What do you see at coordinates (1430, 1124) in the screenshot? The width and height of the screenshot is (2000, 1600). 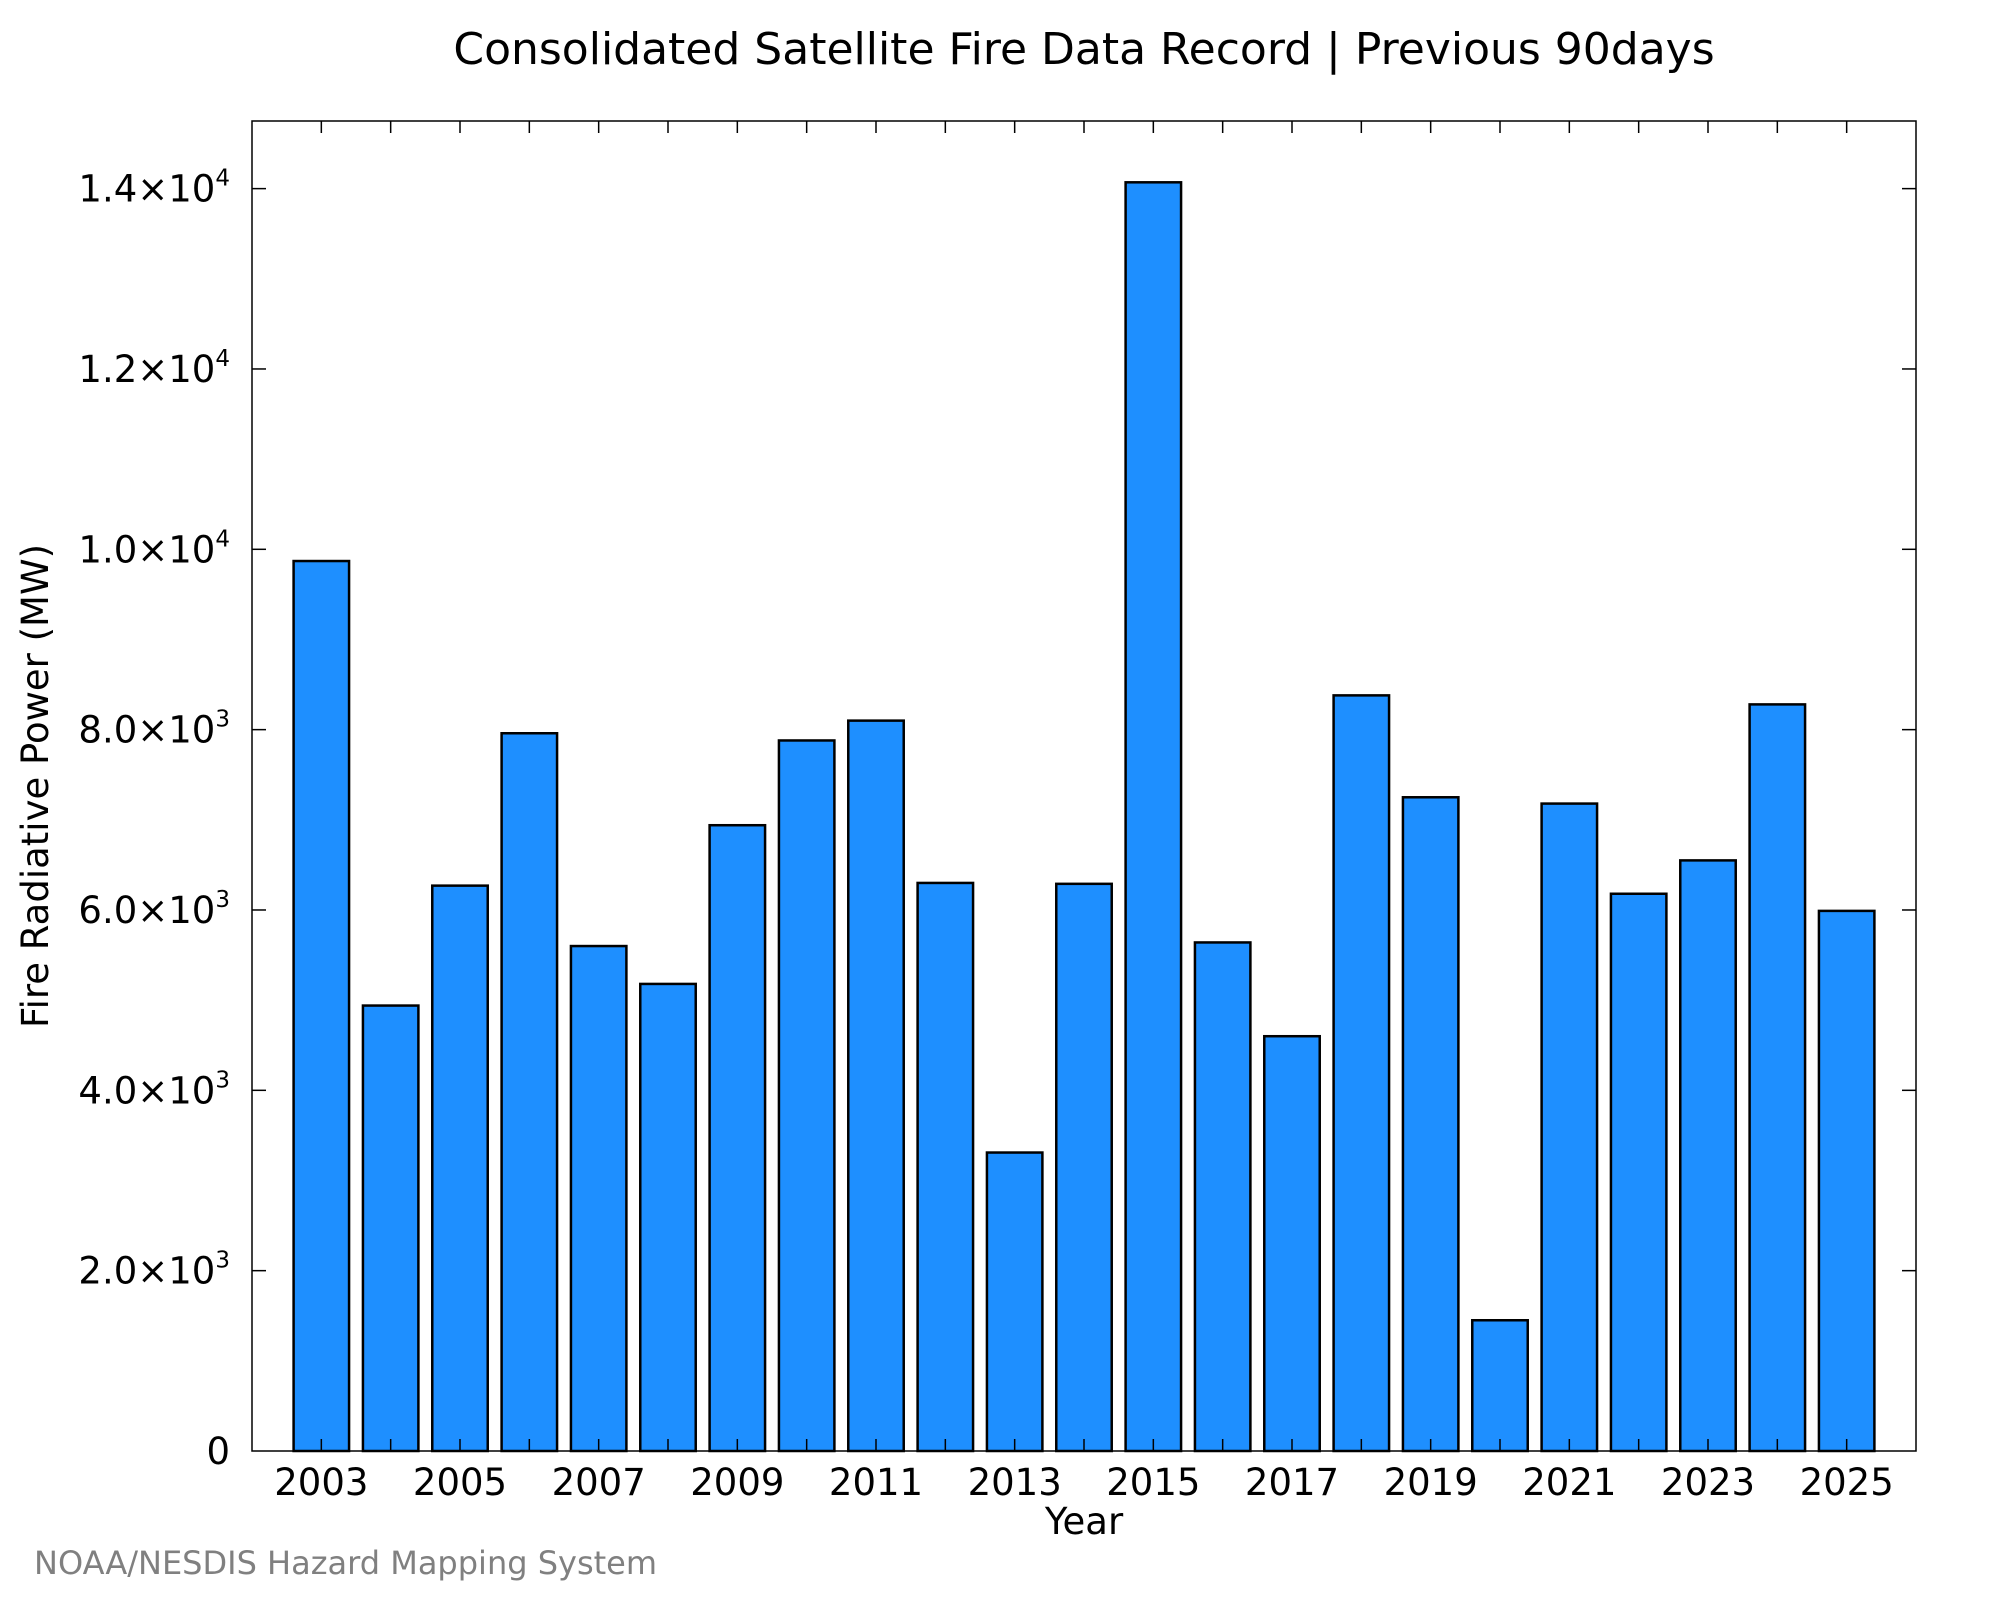 I see `bar-2019` at bounding box center [1430, 1124].